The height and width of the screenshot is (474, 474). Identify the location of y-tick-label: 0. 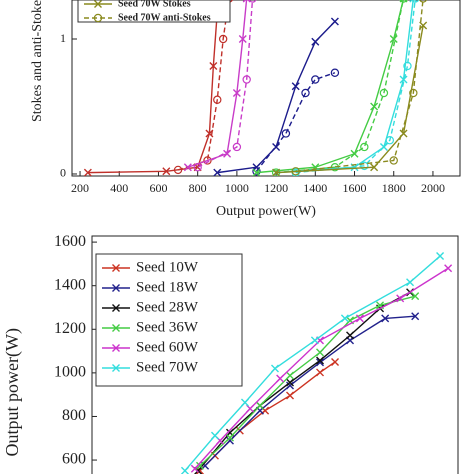
(63, 173).